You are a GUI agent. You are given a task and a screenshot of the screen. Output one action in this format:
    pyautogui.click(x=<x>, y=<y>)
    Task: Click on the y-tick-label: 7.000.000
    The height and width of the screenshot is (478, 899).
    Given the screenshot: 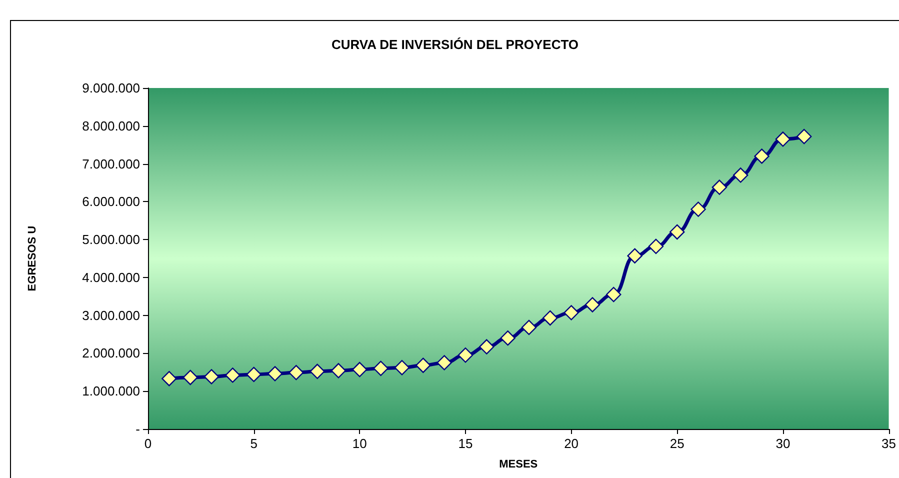 What is the action you would take?
    pyautogui.click(x=111, y=164)
    